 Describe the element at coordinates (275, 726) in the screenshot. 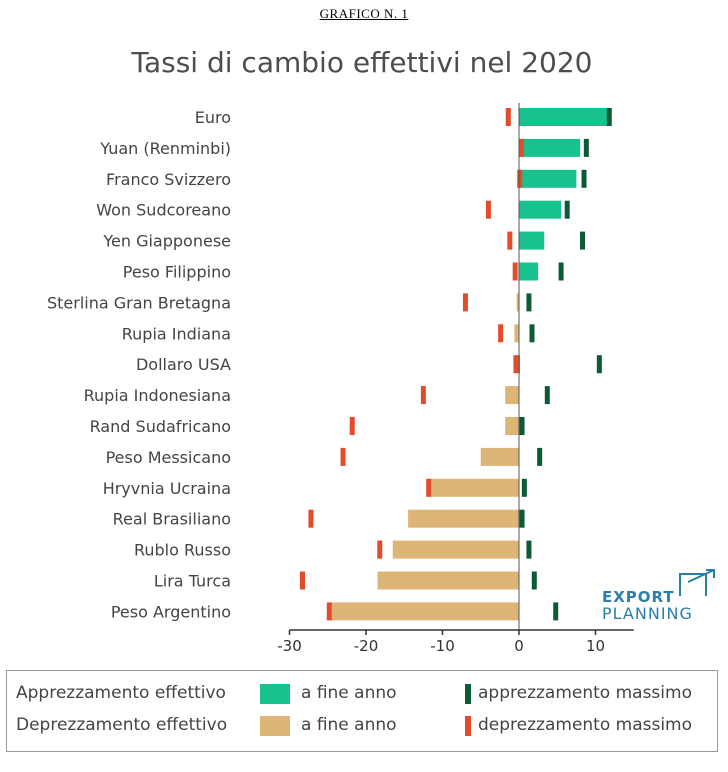

I see `legend-swatch-depreciation` at that location.